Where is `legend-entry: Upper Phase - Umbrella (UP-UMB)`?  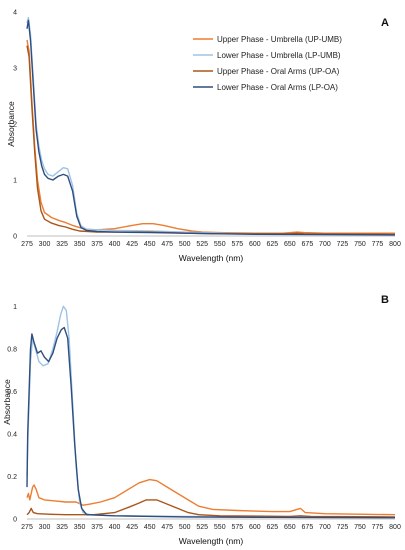 legend-entry: Upper Phase - Umbrella (UP-UMB) is located at coordinates (279, 39).